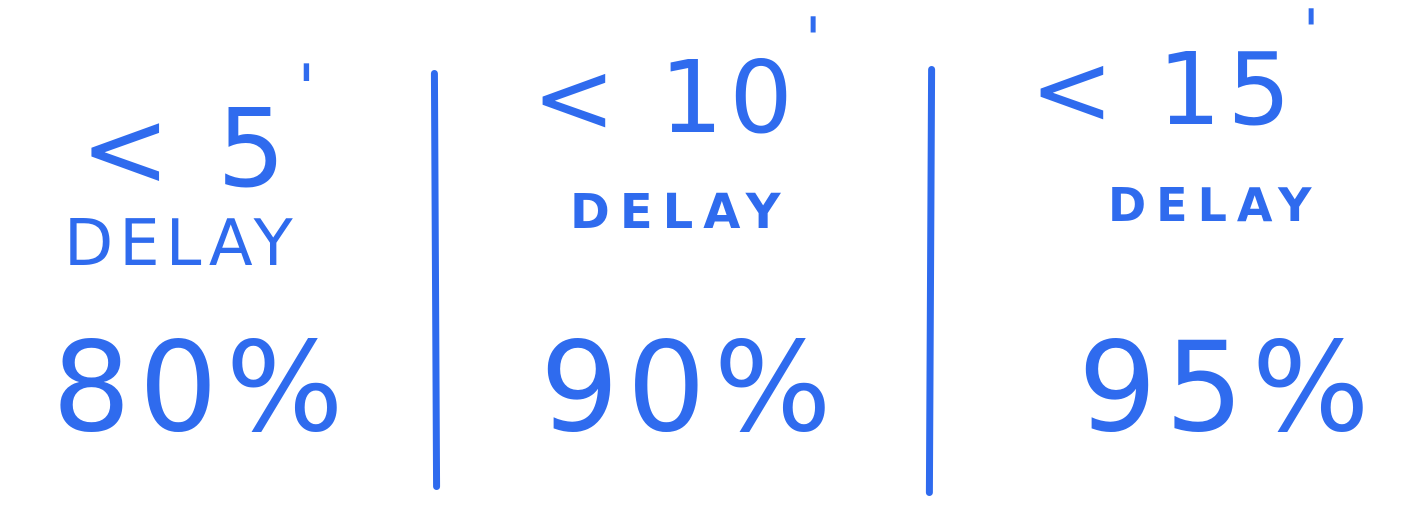 The width and height of the screenshot is (1406, 512). Describe the element at coordinates (1178, 74) in the screenshot. I see `threshold-label: < 15 '` at that location.